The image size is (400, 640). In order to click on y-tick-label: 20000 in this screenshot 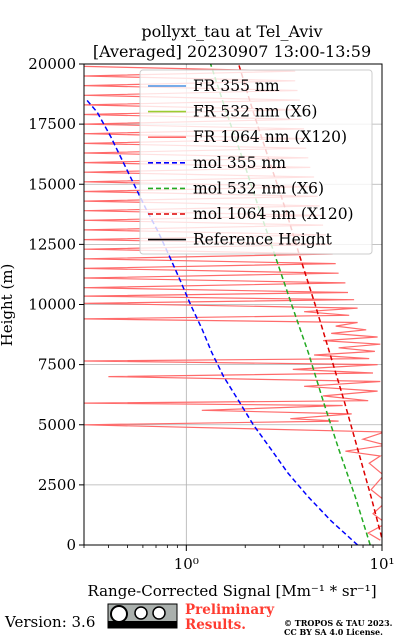, I will do `click(52, 64)`.